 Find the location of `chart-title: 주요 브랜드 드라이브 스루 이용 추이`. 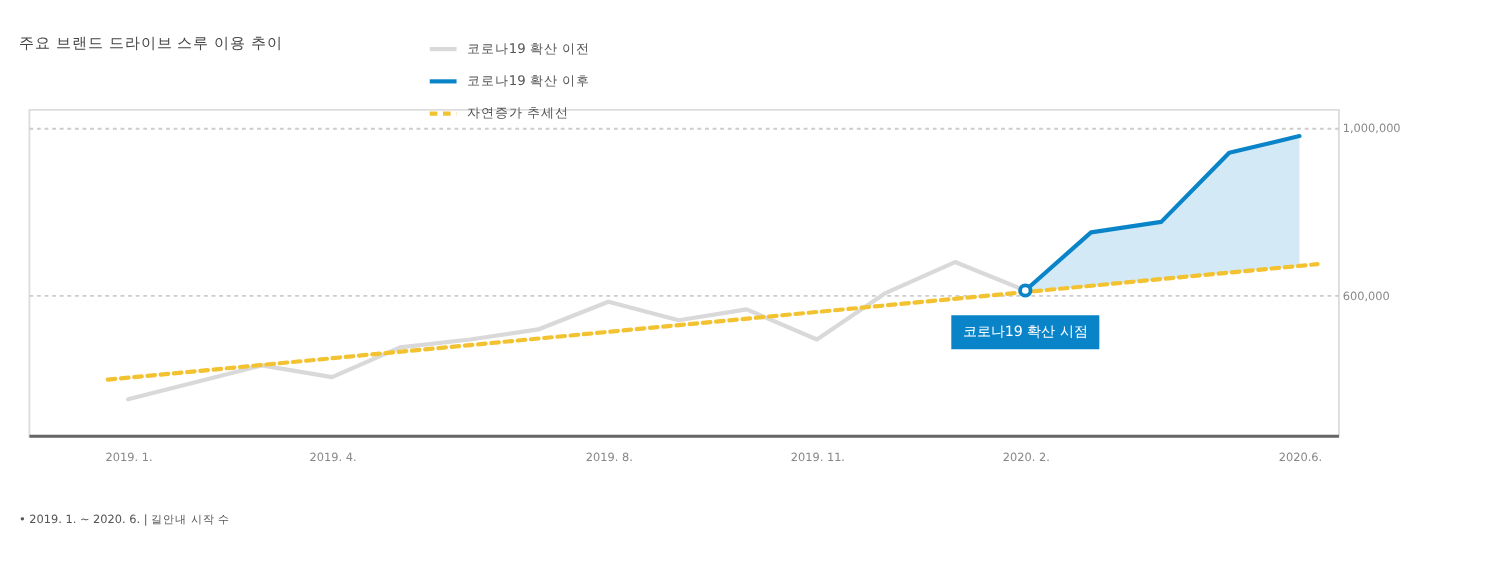

chart-title: 주요 브랜드 드라이브 스루 이용 추이 is located at coordinates (151, 43).